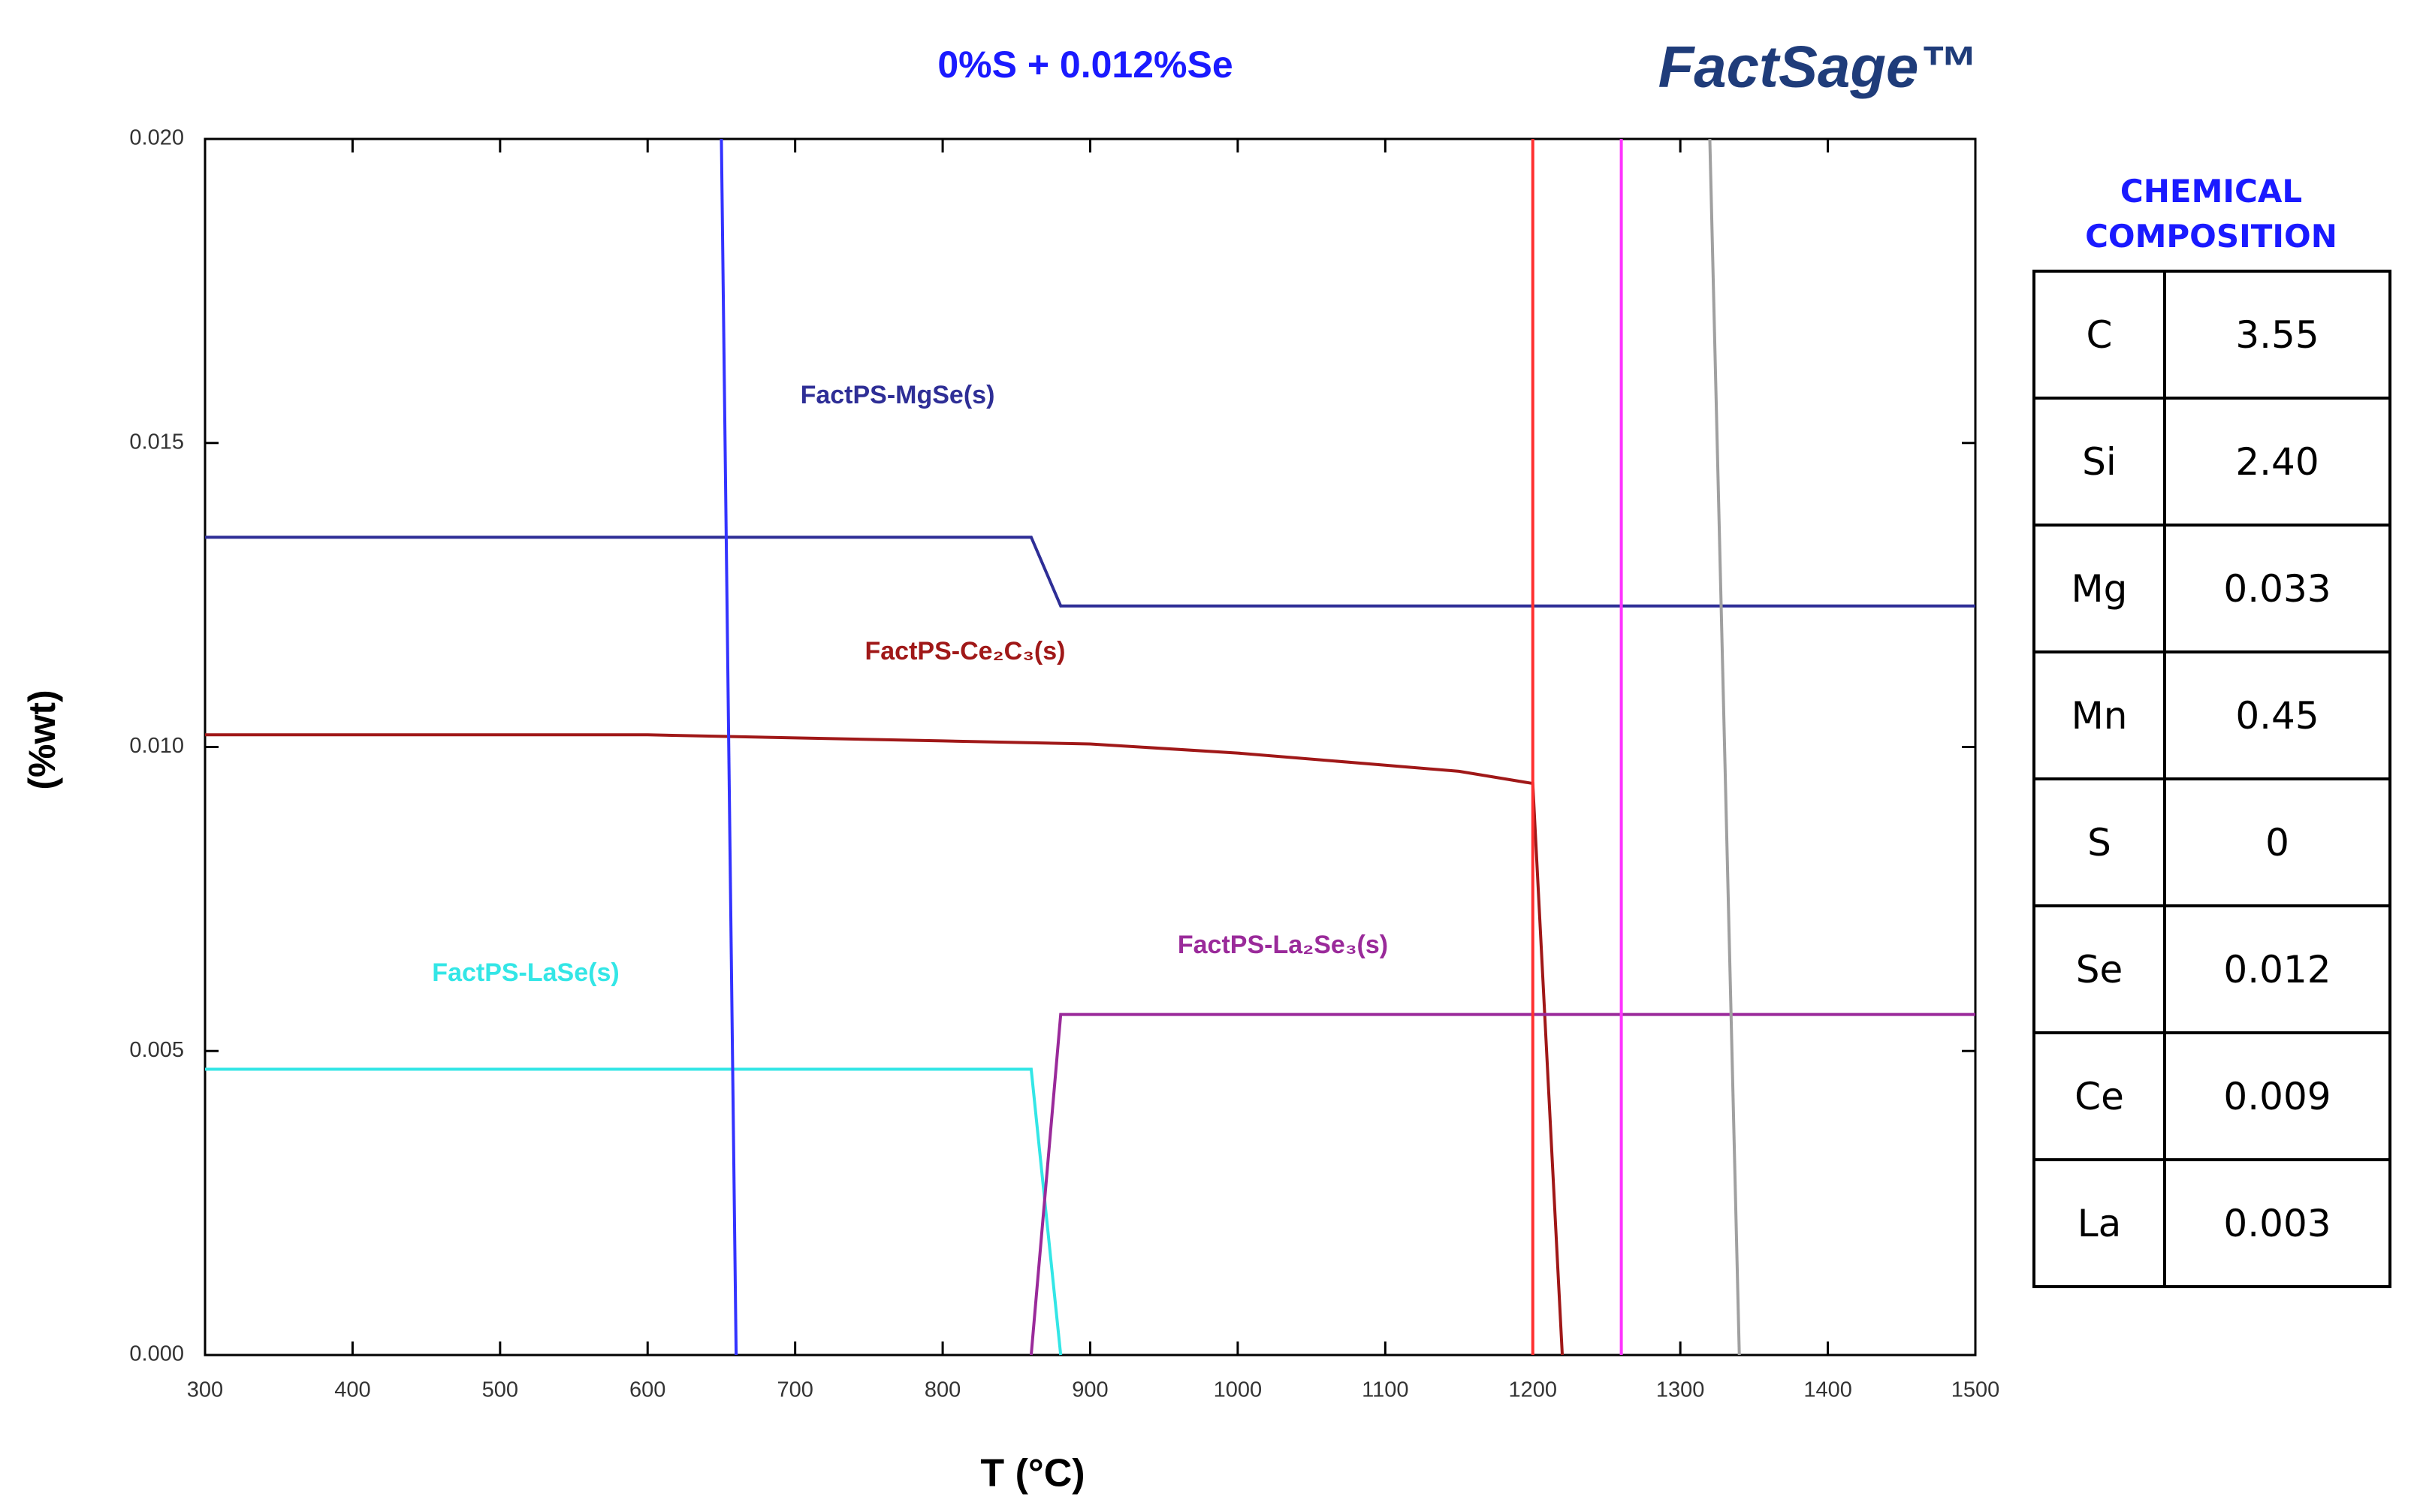 The height and width of the screenshot is (1512, 2414). Describe the element at coordinates (1033, 1473) in the screenshot. I see `x-axis-label: T (°C)` at that location.